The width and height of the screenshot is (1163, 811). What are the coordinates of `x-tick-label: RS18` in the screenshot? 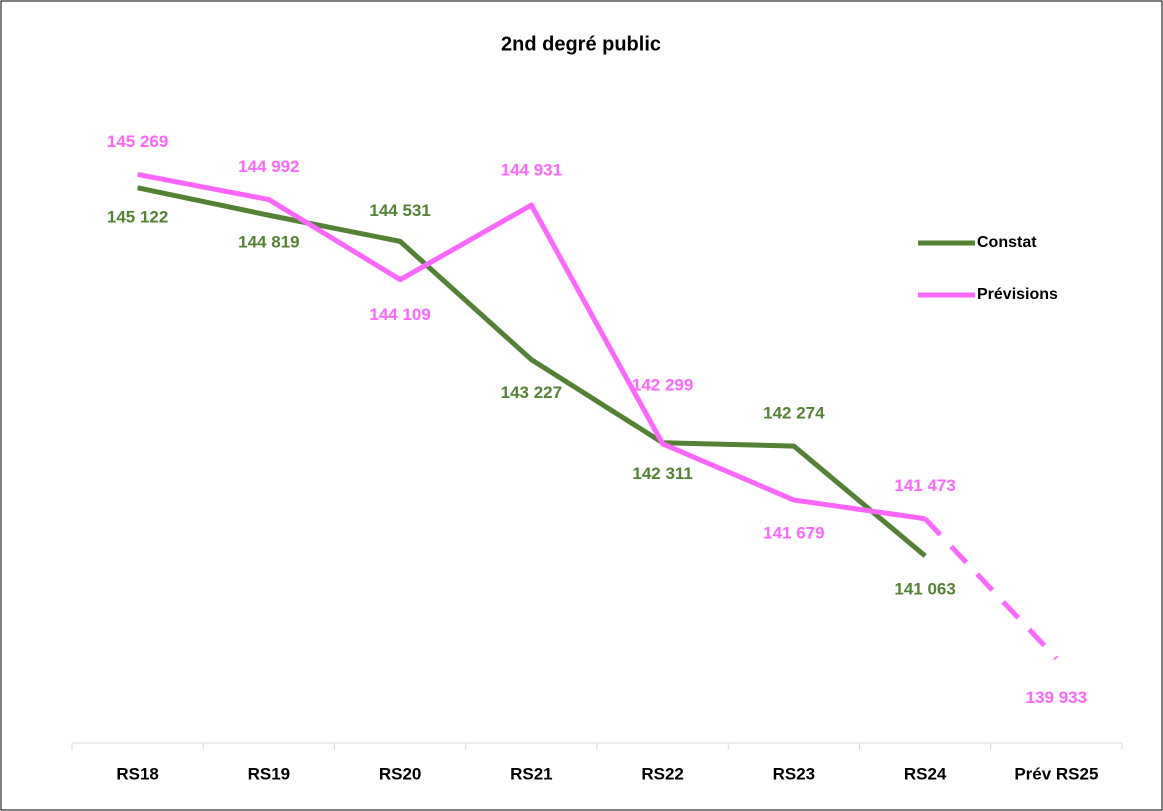 It's located at (137, 773).